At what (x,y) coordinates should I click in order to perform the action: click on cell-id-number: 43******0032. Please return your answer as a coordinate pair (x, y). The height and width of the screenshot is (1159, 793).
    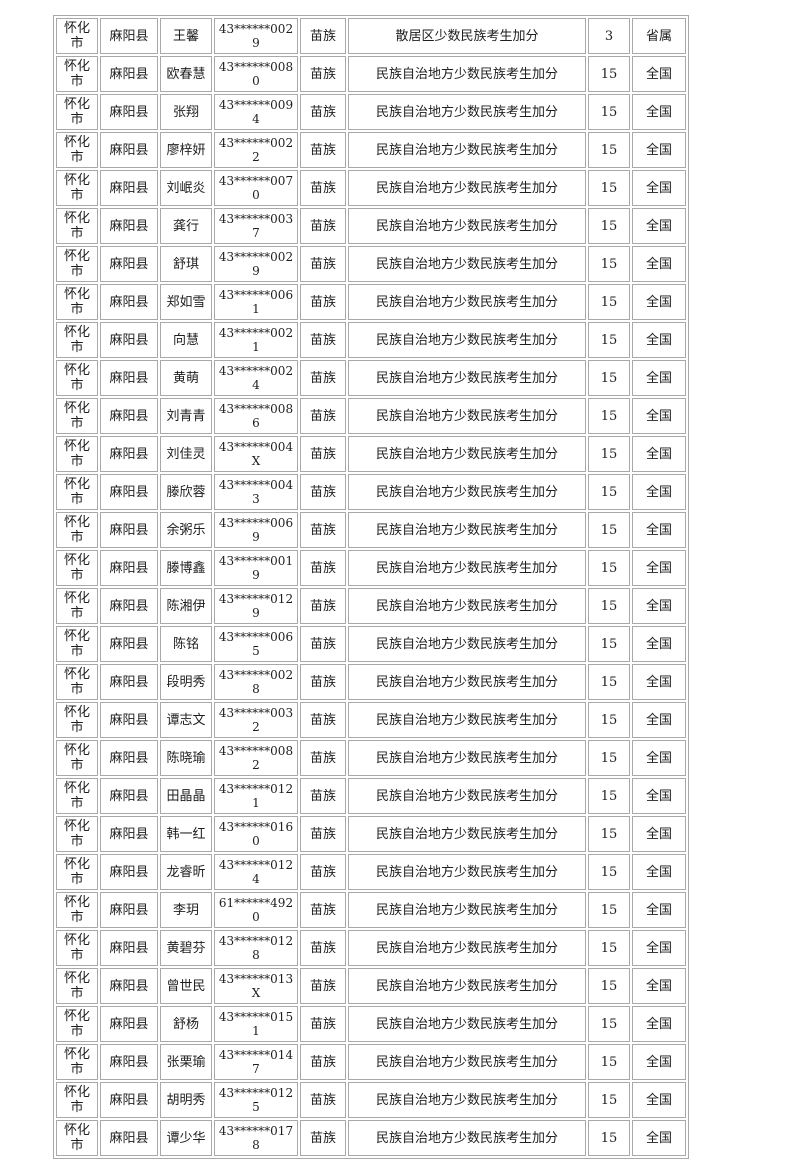
    Looking at the image, I should click on (256, 720).